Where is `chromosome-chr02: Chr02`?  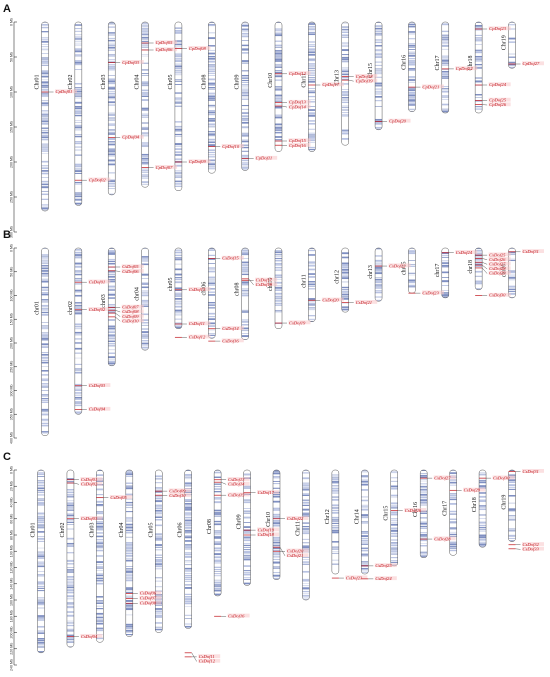 chromosome-chr02: Chr02 is located at coordinates (67, 558).